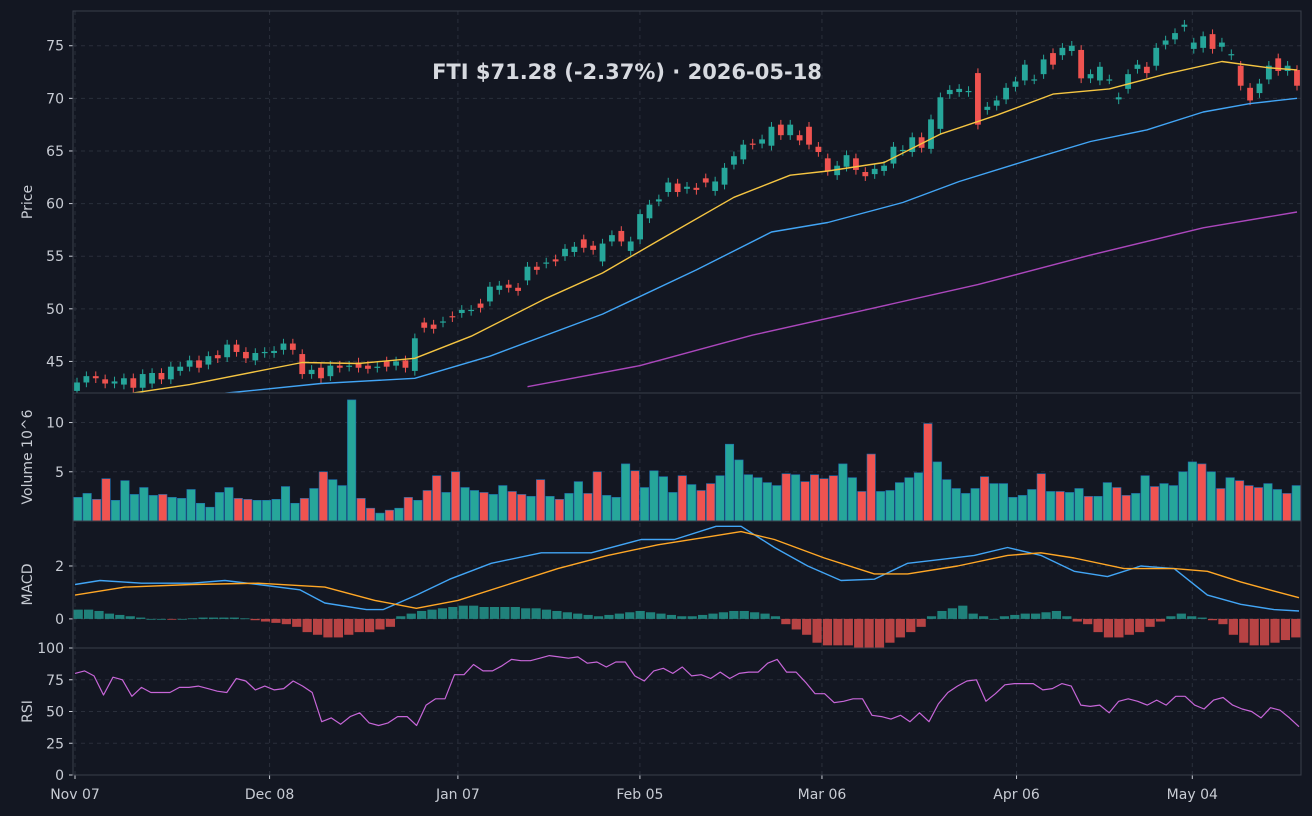 The width and height of the screenshot is (1312, 816). What do you see at coordinates (55, 310) in the screenshot?
I see `price-y-tick-label: 50` at bounding box center [55, 310].